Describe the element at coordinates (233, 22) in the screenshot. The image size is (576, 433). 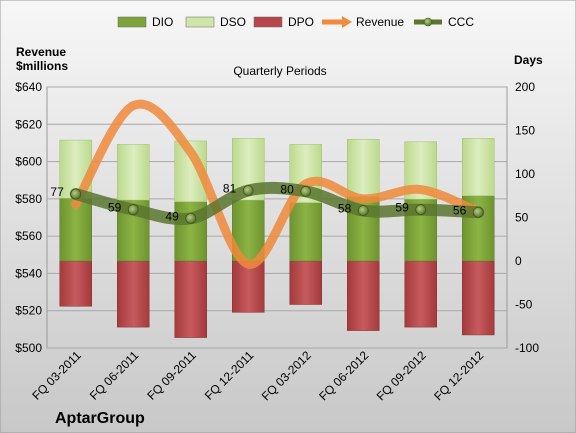
I see `legend-label: DSO` at that location.